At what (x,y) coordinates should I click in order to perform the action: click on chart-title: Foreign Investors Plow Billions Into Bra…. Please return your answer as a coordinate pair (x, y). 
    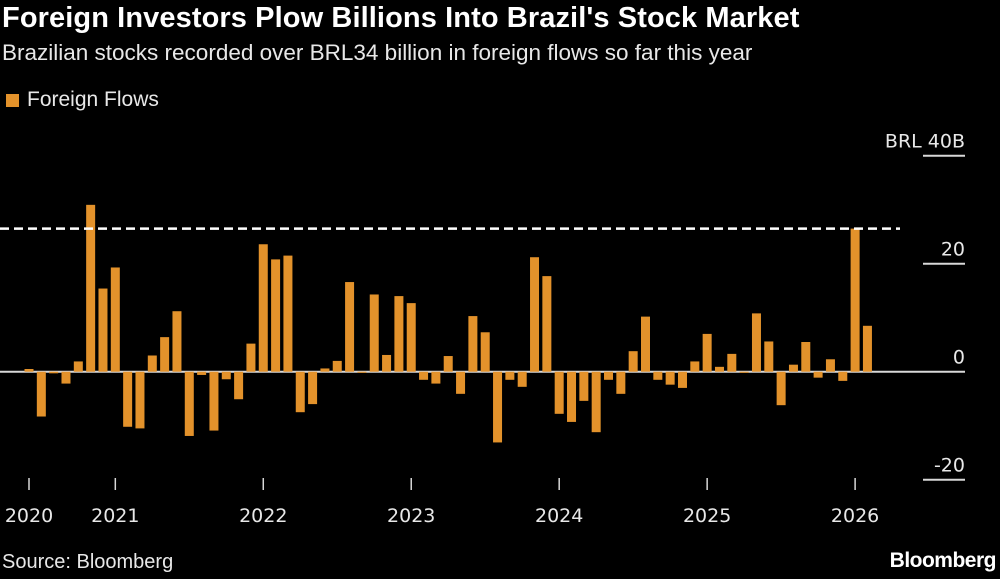
    Looking at the image, I should click on (401, 18).